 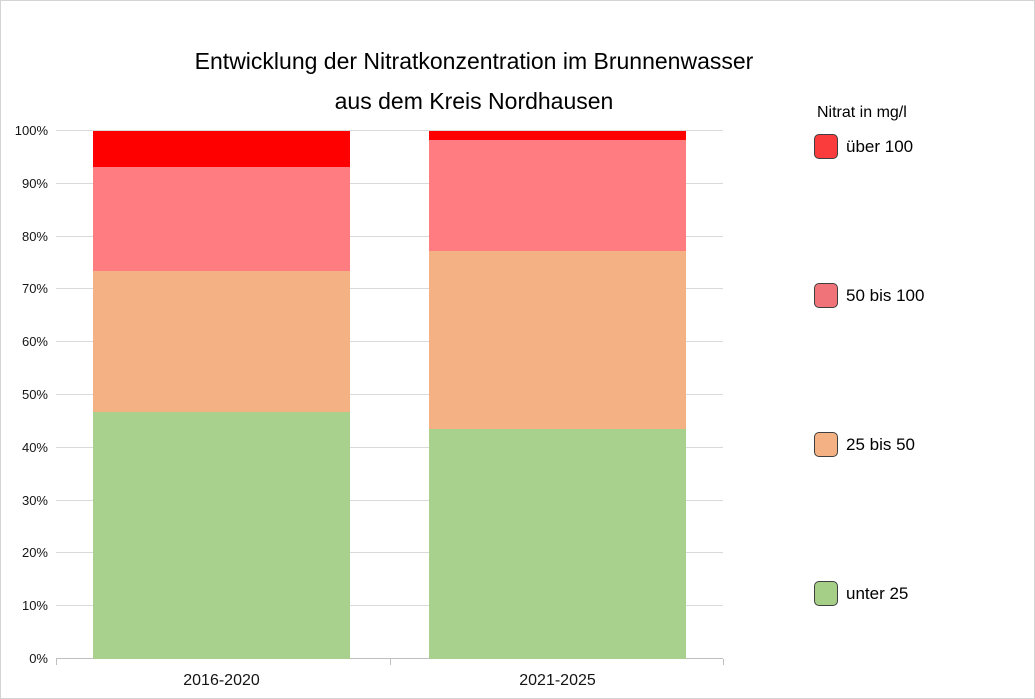 I want to click on legend-item-unter-25: unter 25, so click(x=861, y=593).